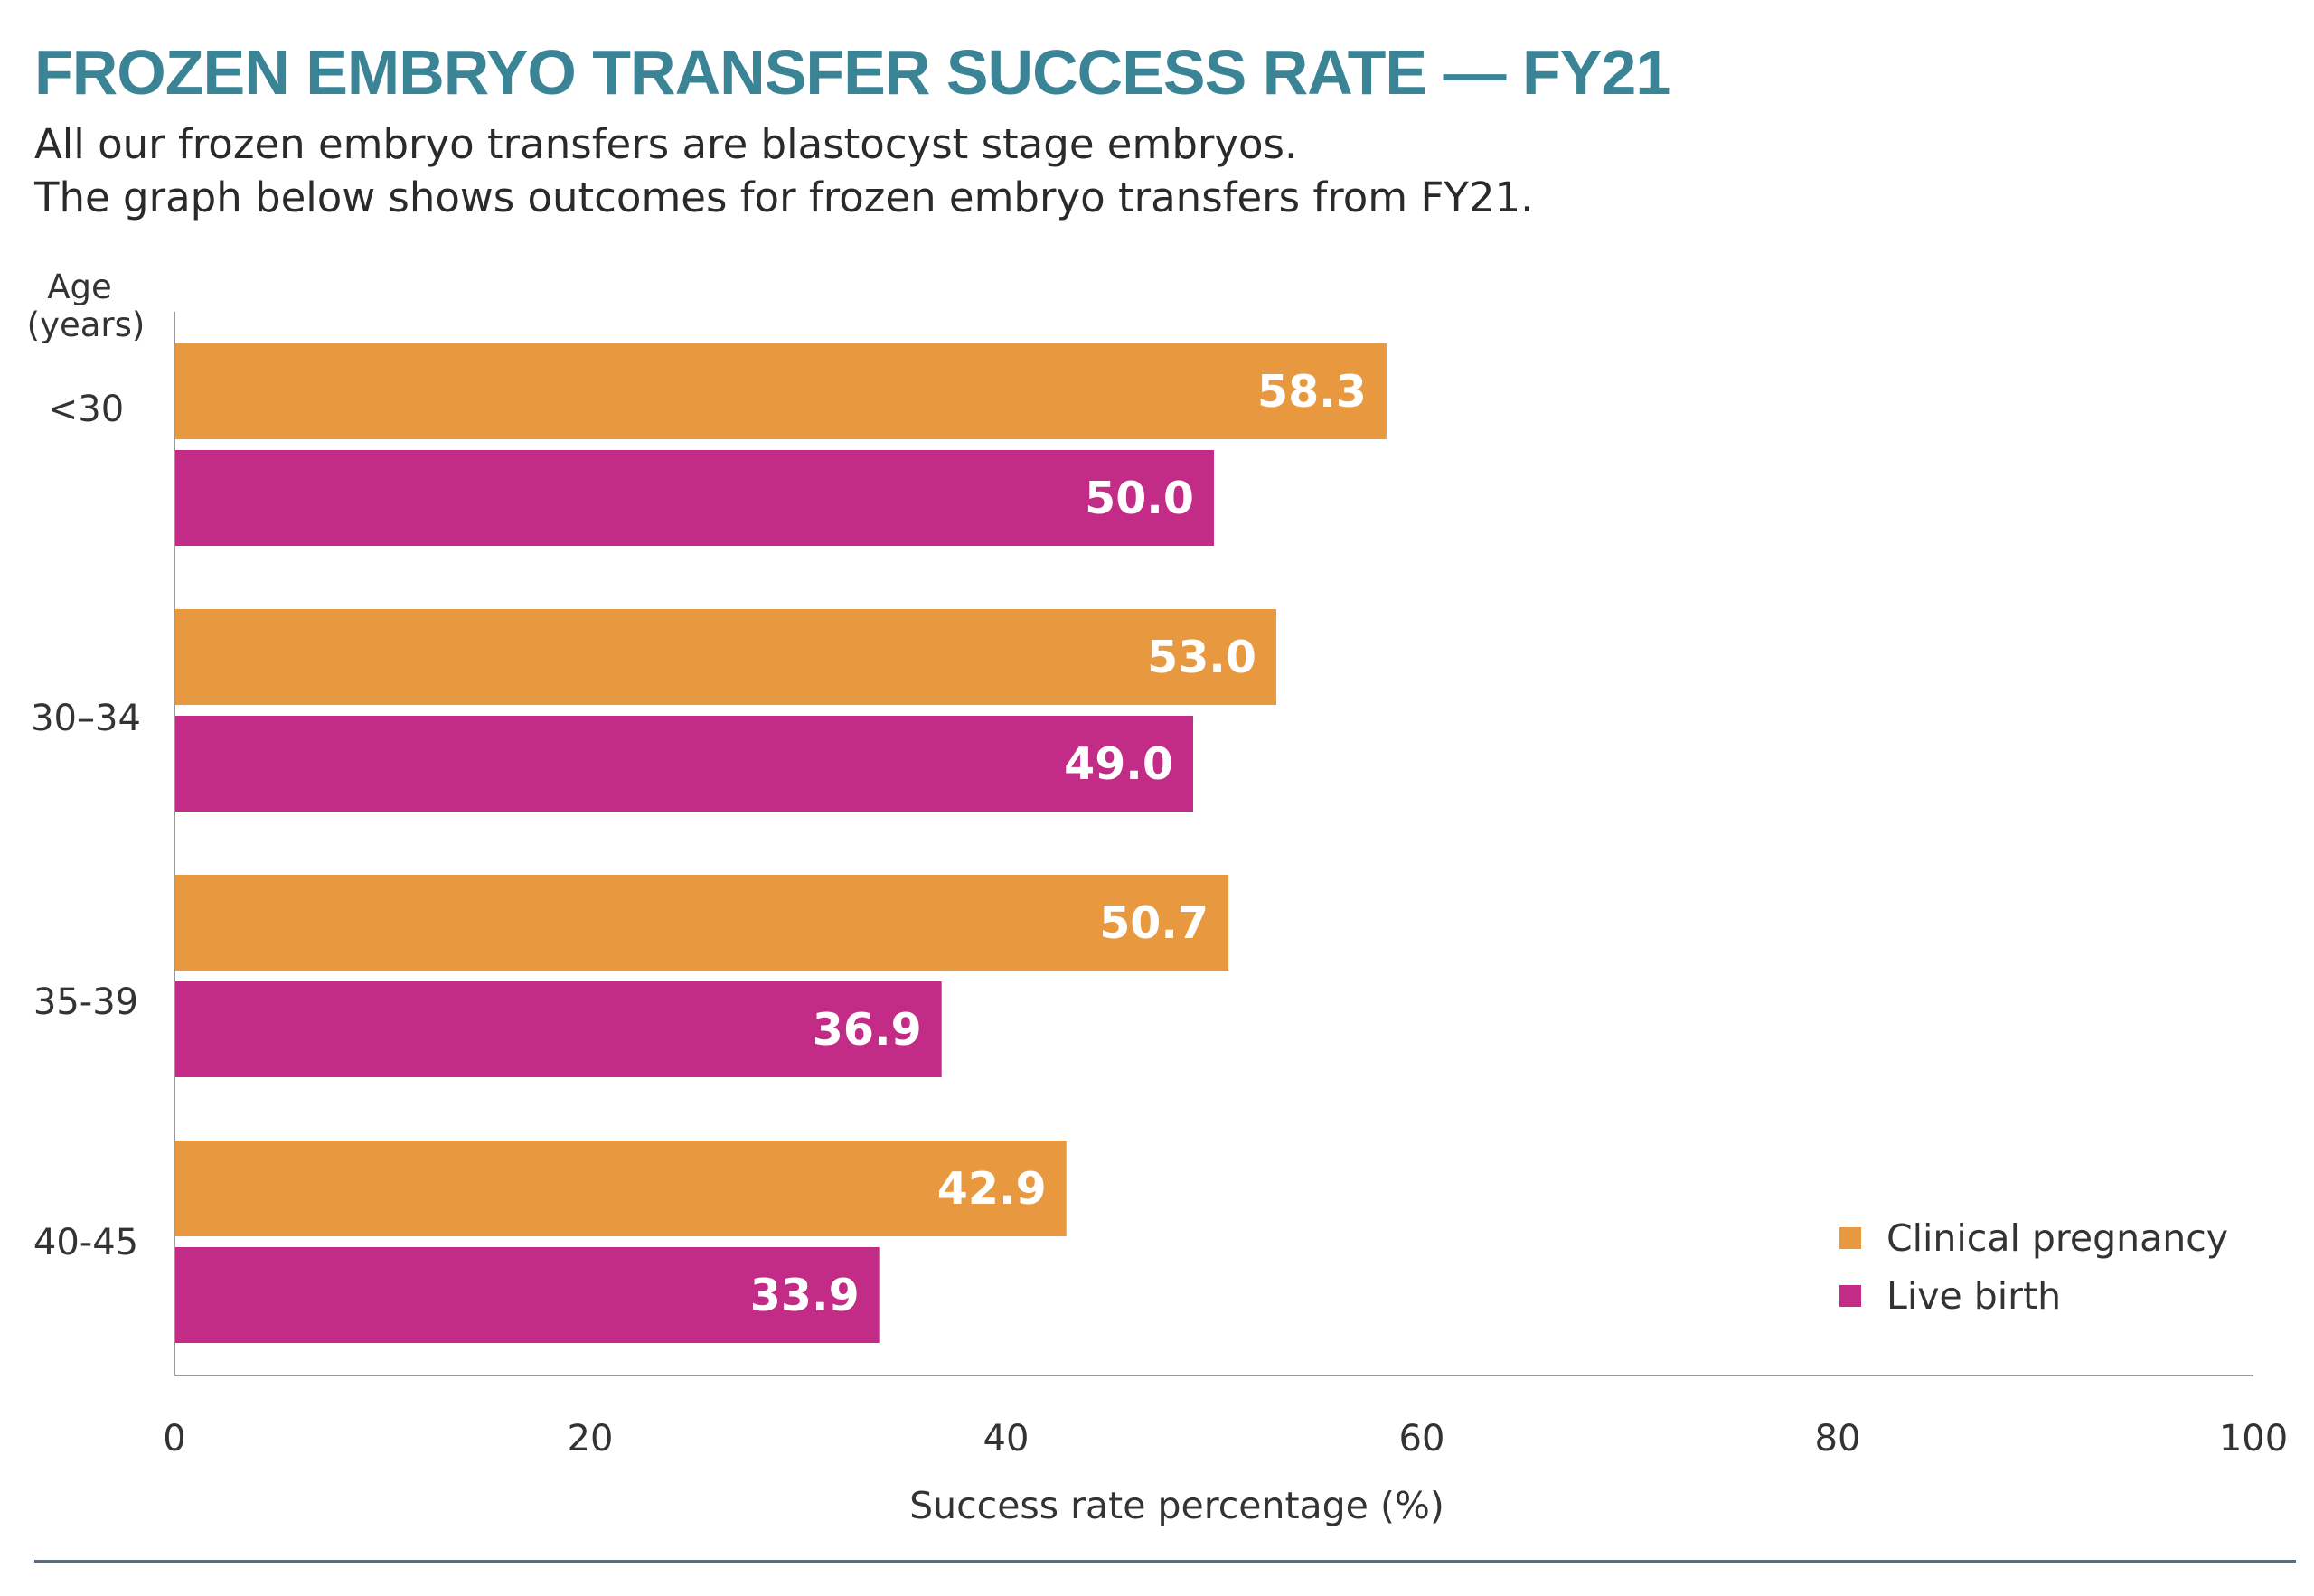  What do you see at coordinates (1850, 1296) in the screenshot?
I see `legend-swatch-live-birth` at bounding box center [1850, 1296].